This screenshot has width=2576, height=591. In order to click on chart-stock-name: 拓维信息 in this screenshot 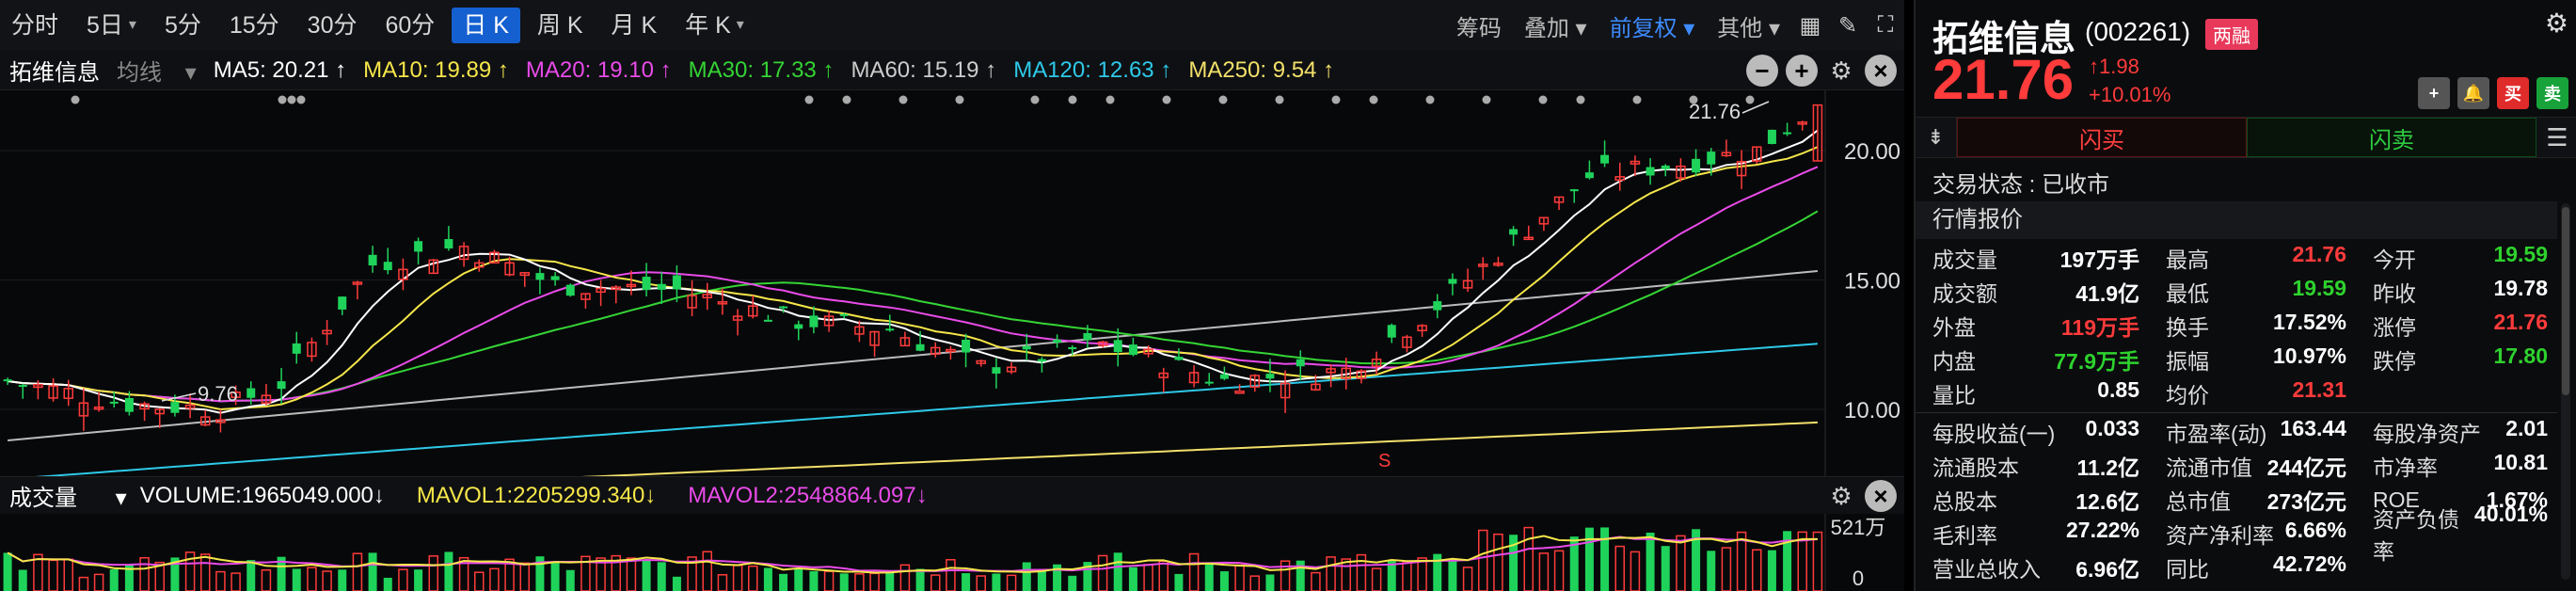, I will do `click(54, 73)`.